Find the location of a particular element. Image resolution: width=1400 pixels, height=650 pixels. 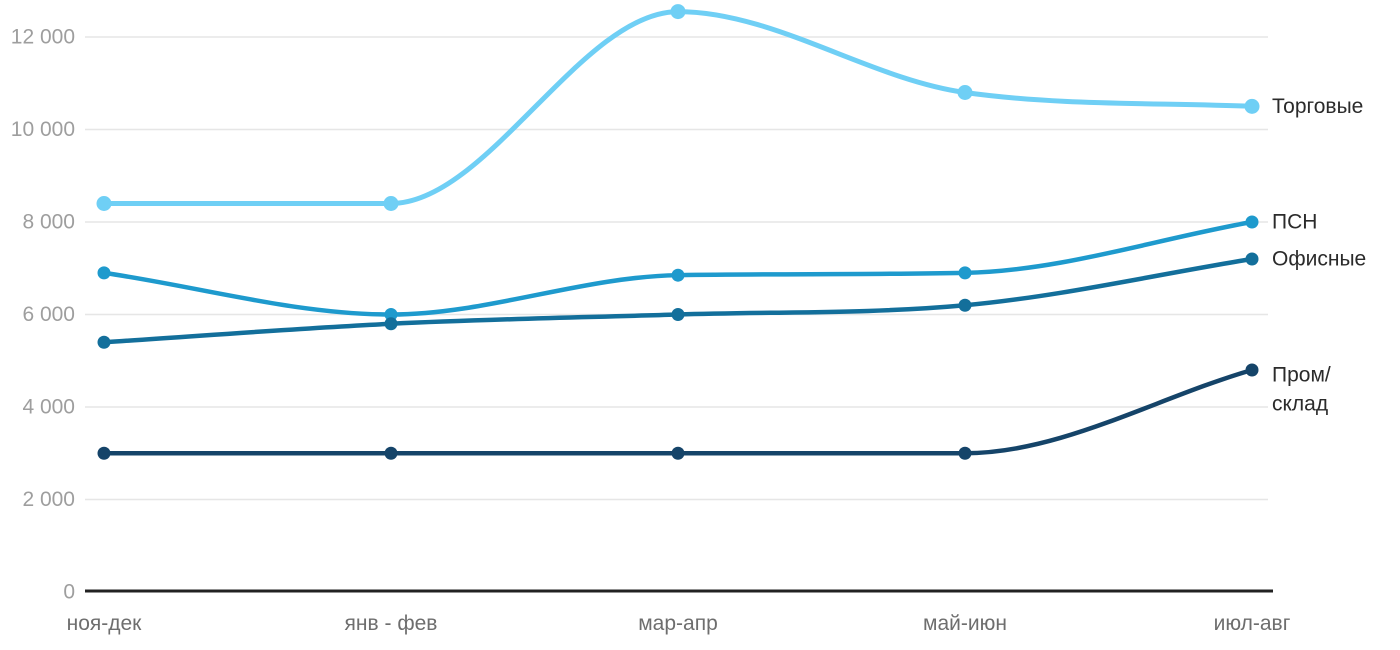

y-axis-tick-label: 8 000 is located at coordinates (48, 222).